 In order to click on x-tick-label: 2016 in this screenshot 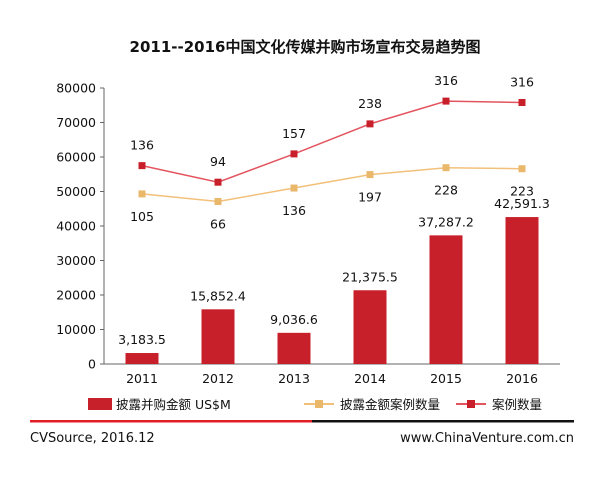, I will do `click(522, 378)`.